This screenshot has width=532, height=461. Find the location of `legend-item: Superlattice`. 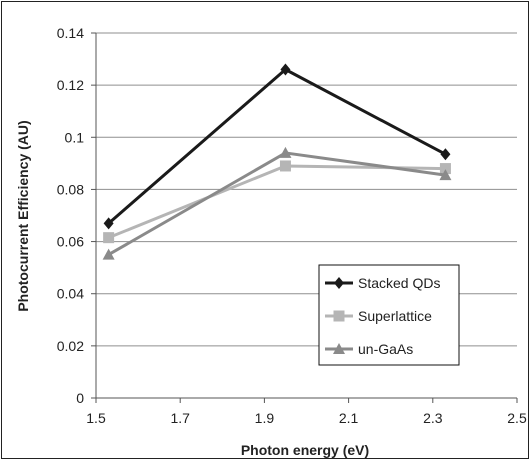

legend-item: Superlattice is located at coordinates (378, 316).